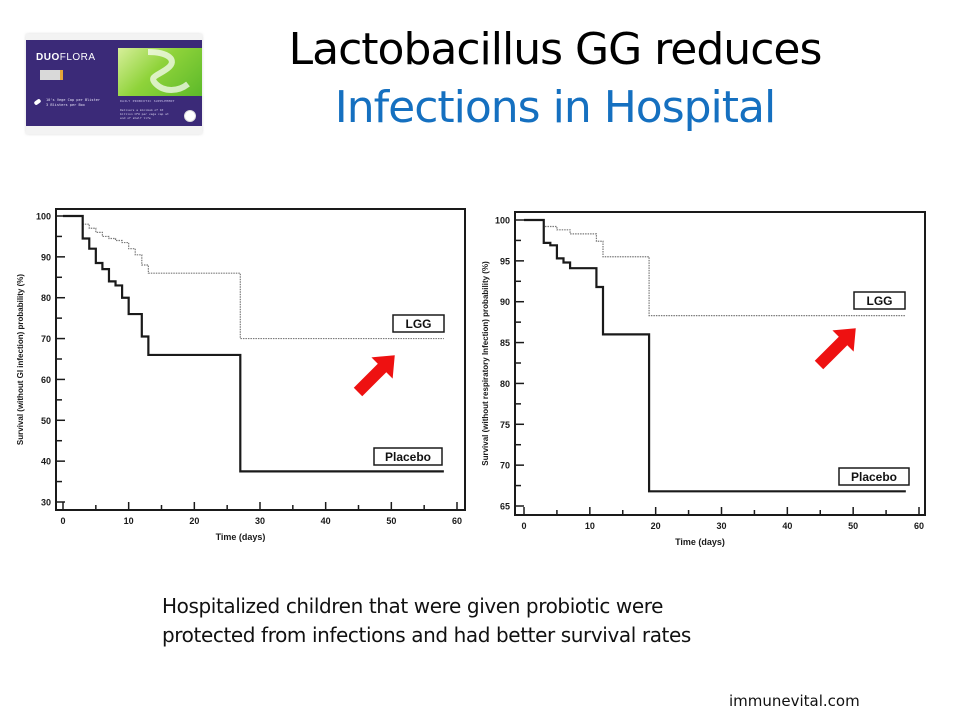  What do you see at coordinates (147, 101) in the screenshot?
I see `product-tagline: DAILY PROBIOTIC SUPPLEMENT` at bounding box center [147, 101].